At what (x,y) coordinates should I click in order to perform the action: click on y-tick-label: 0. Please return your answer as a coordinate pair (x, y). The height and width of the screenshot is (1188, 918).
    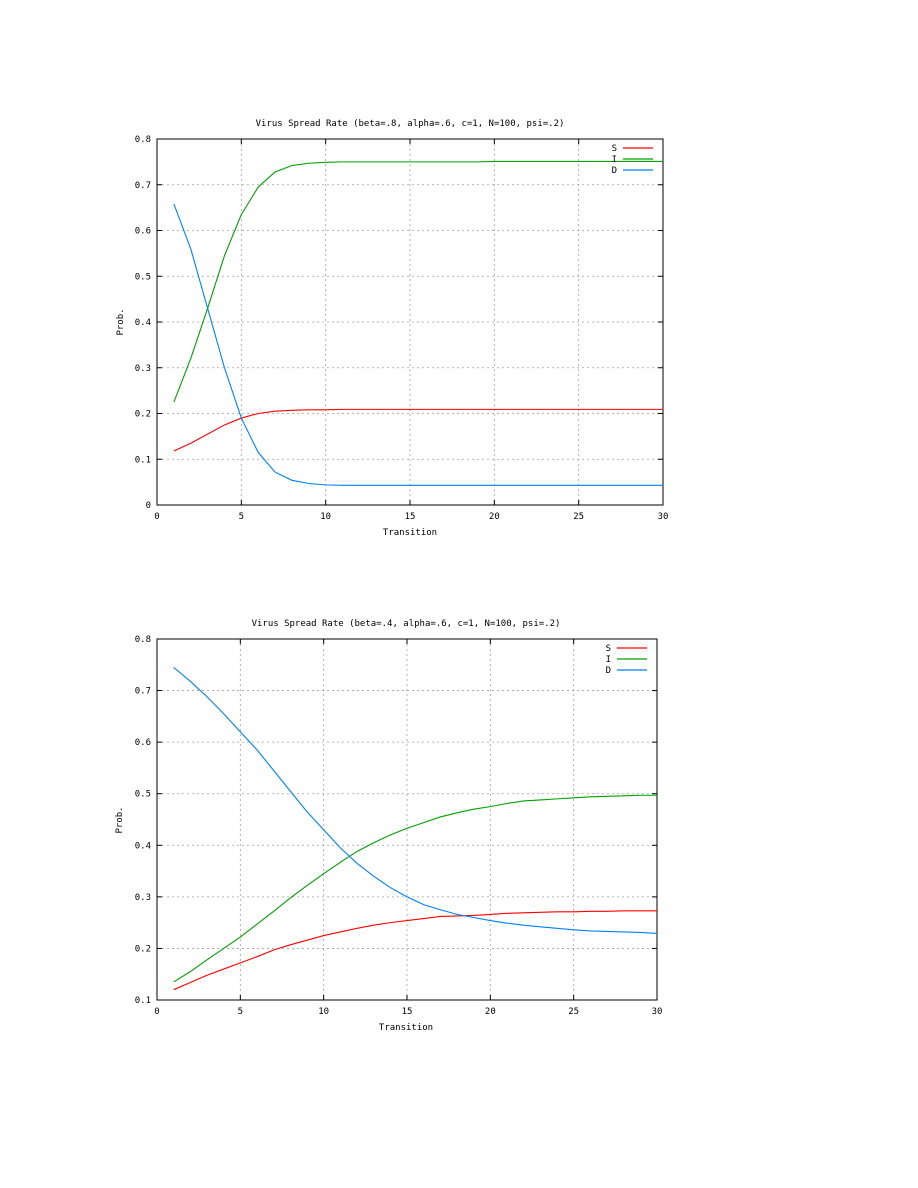
    Looking at the image, I should click on (148, 506).